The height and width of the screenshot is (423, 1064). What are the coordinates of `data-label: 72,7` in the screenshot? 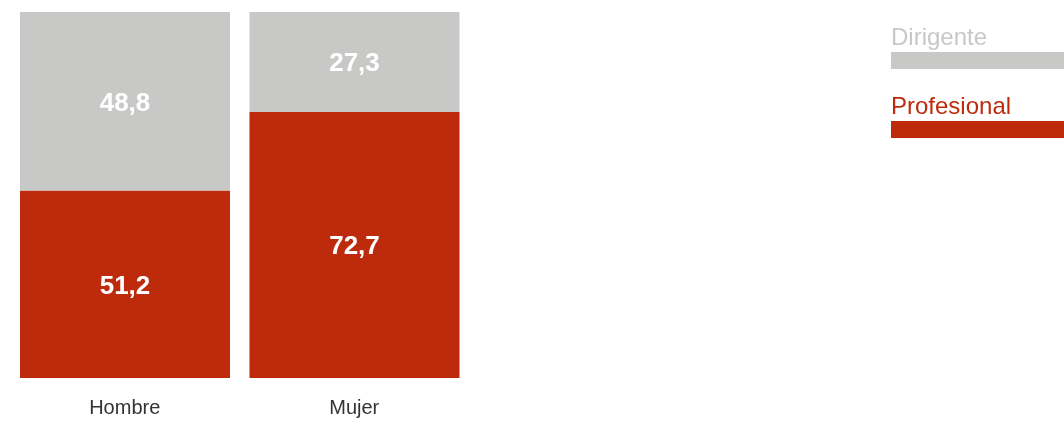 It's located at (354, 245).